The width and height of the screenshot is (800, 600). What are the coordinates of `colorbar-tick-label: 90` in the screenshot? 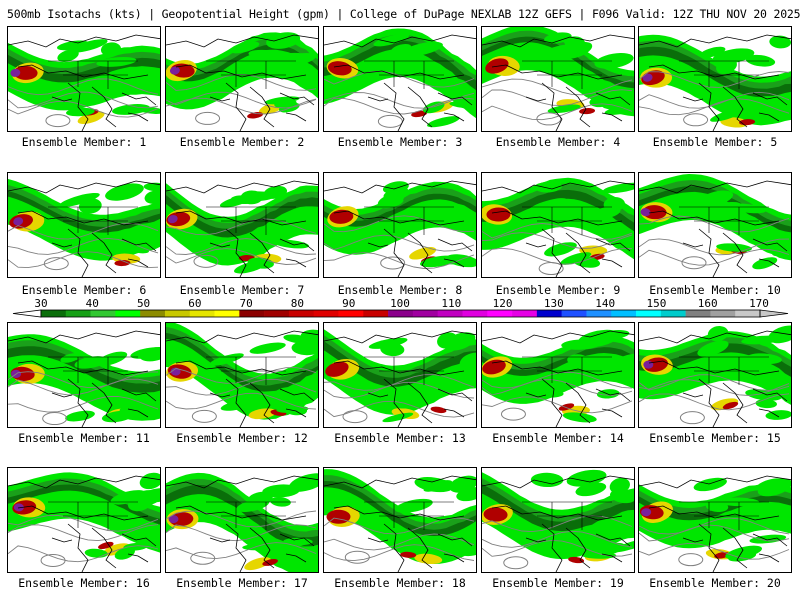 It's located at (349, 303).